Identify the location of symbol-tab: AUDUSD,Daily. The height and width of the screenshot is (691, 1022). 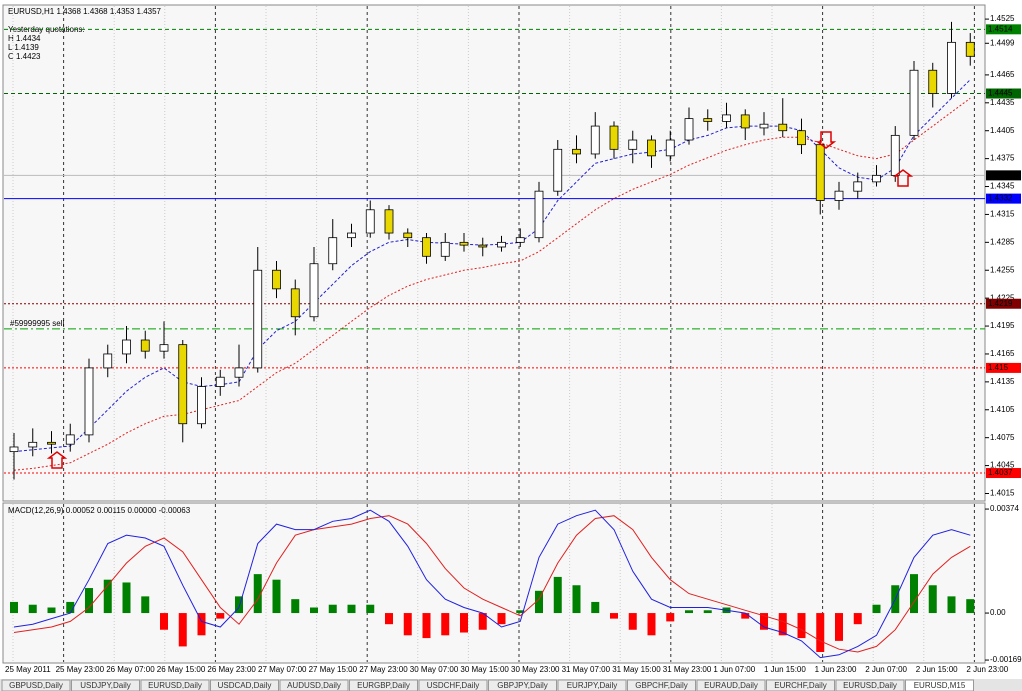
(314, 685).